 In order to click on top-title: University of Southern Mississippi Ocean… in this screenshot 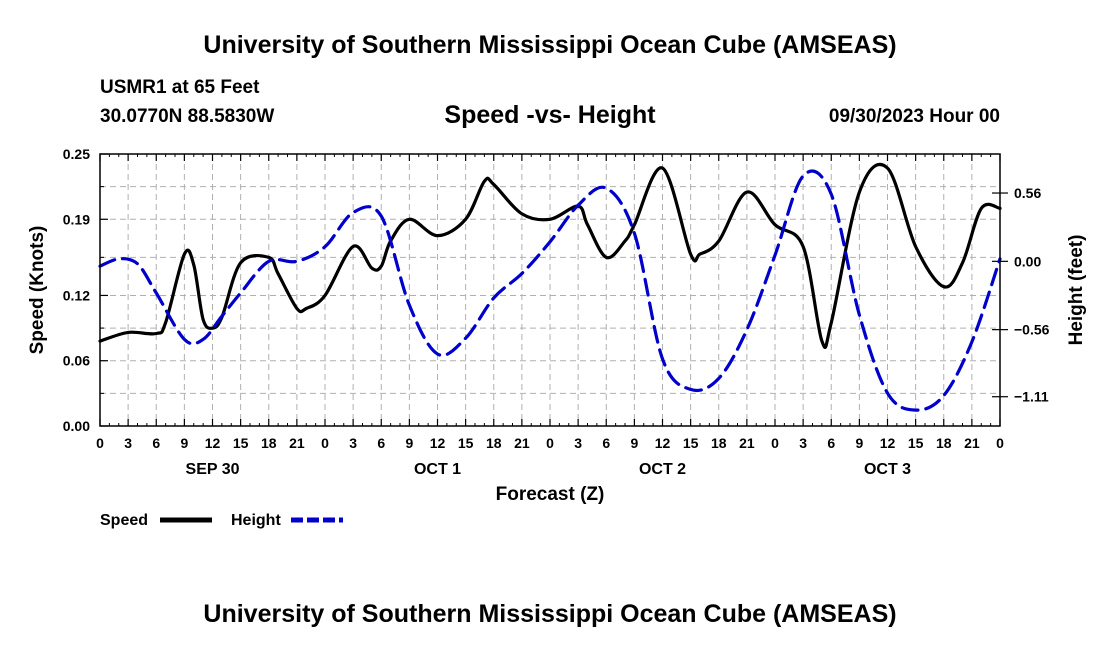, I will do `click(550, 45)`.